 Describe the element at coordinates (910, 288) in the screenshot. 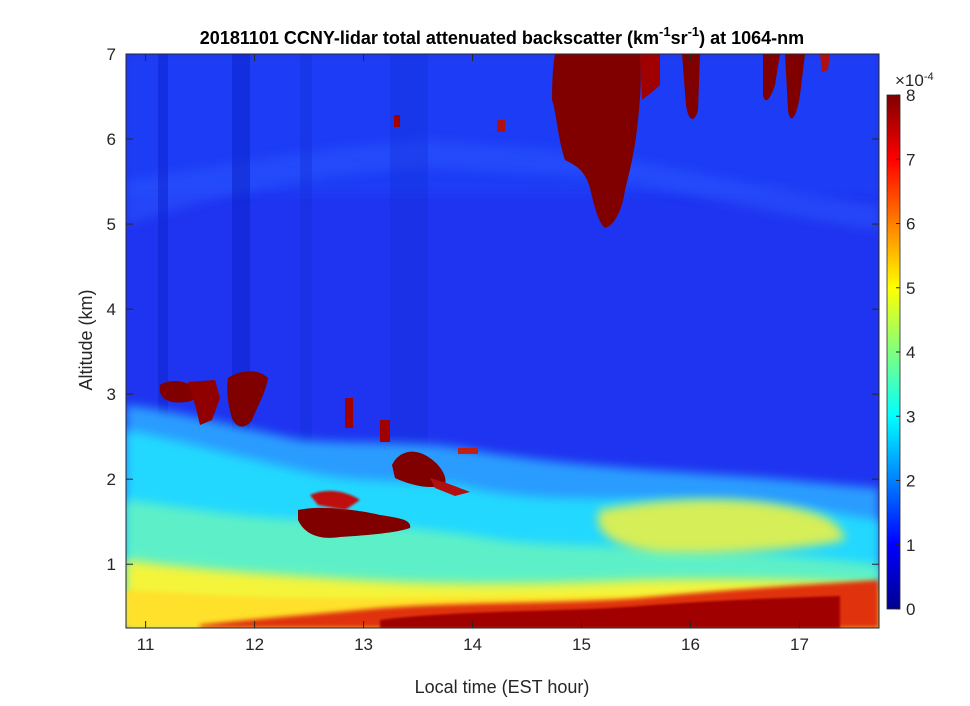

I see `colorbar-tick-label: 5` at that location.